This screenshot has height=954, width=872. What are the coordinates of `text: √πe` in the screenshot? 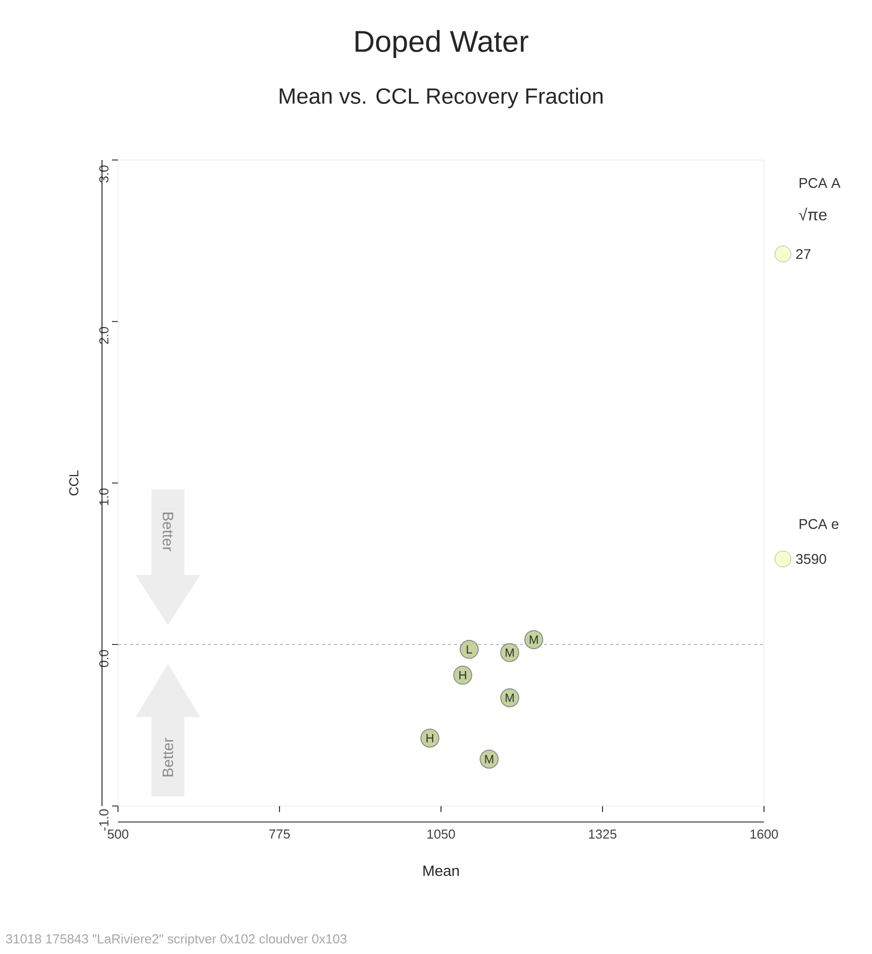 It's located at (812, 214).